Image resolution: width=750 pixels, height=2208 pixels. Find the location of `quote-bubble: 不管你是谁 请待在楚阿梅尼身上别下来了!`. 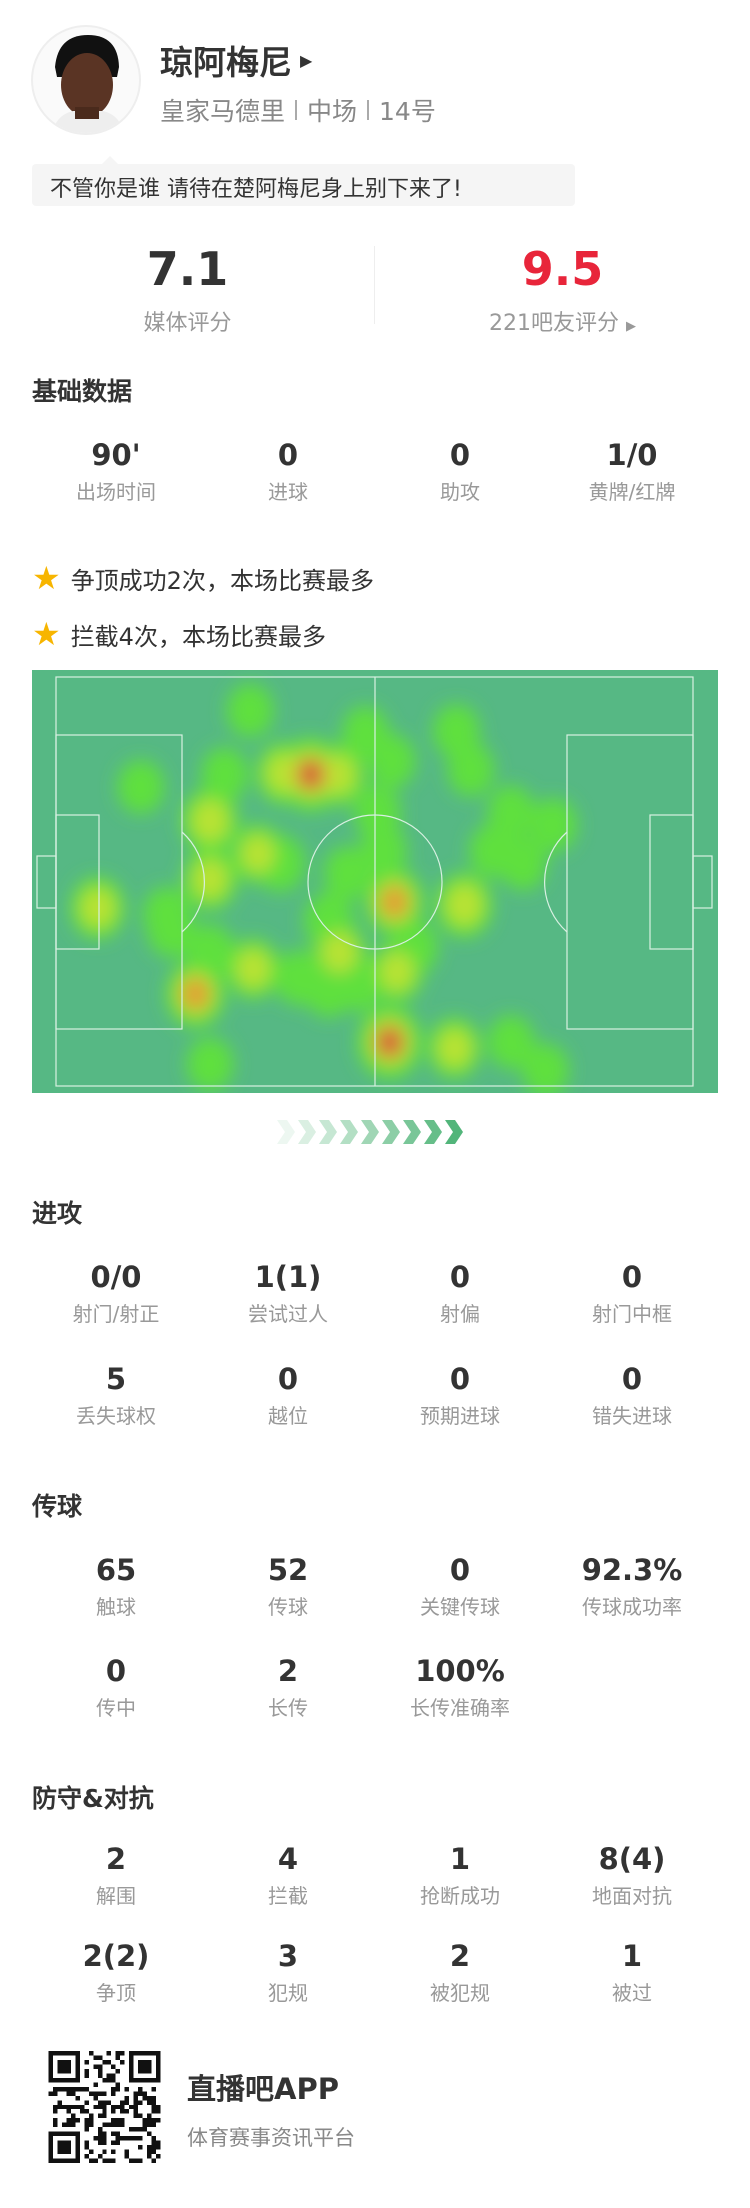

quote-bubble: 不管你是谁 请待在楚阿梅尼身上别下来了! is located at coordinates (303, 181).